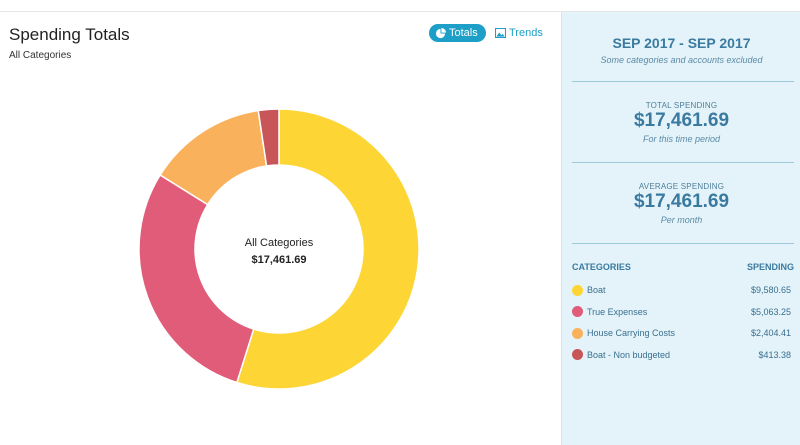 The width and height of the screenshot is (800, 445). Describe the element at coordinates (681, 201) in the screenshot. I see `average-spending-value: $17,461.69` at that location.